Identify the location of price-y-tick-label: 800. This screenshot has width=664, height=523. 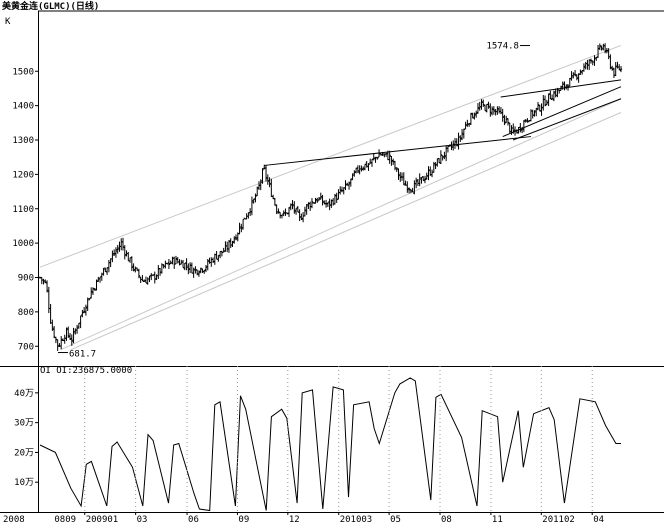
(26, 313).